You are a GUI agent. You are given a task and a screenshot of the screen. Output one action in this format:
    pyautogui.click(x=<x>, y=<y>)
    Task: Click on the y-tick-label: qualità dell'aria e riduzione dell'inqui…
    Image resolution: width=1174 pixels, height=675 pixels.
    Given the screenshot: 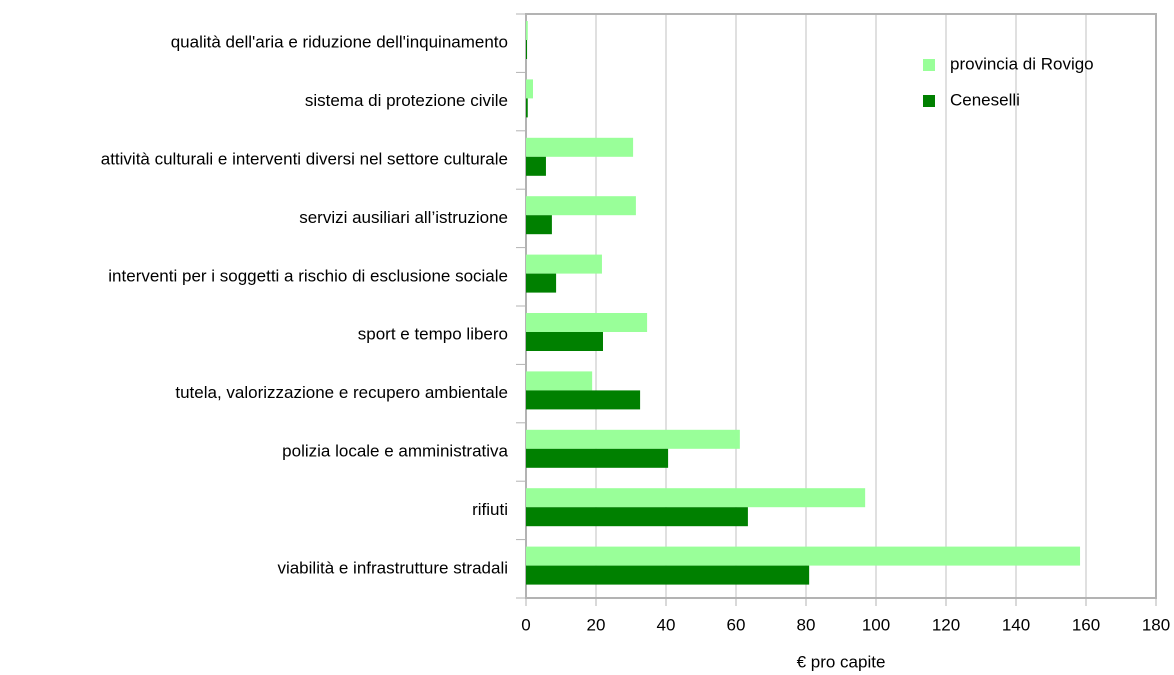 What is the action you would take?
    pyautogui.click(x=339, y=42)
    